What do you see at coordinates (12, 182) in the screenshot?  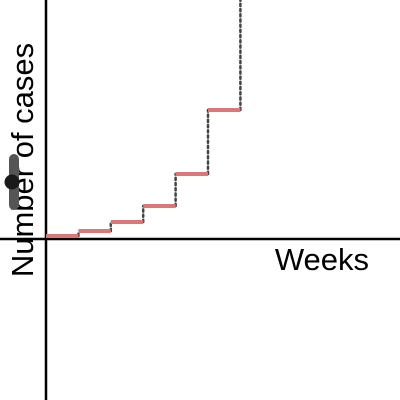 I see `slider-thumb` at bounding box center [12, 182].